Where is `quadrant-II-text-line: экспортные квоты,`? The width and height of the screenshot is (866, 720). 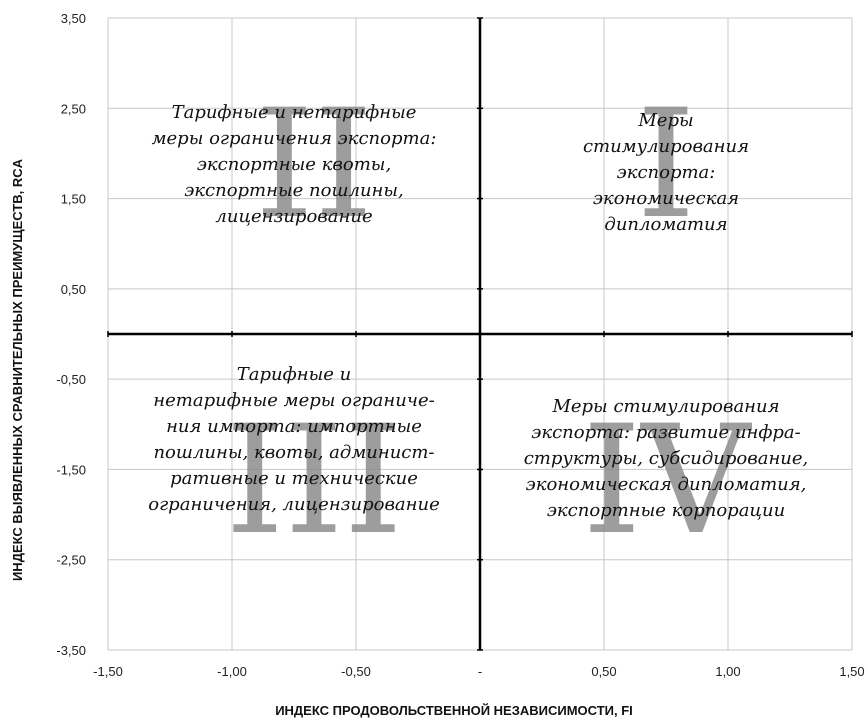
quadrant-II-text-line: экспортные квоты, is located at coordinates (294, 164).